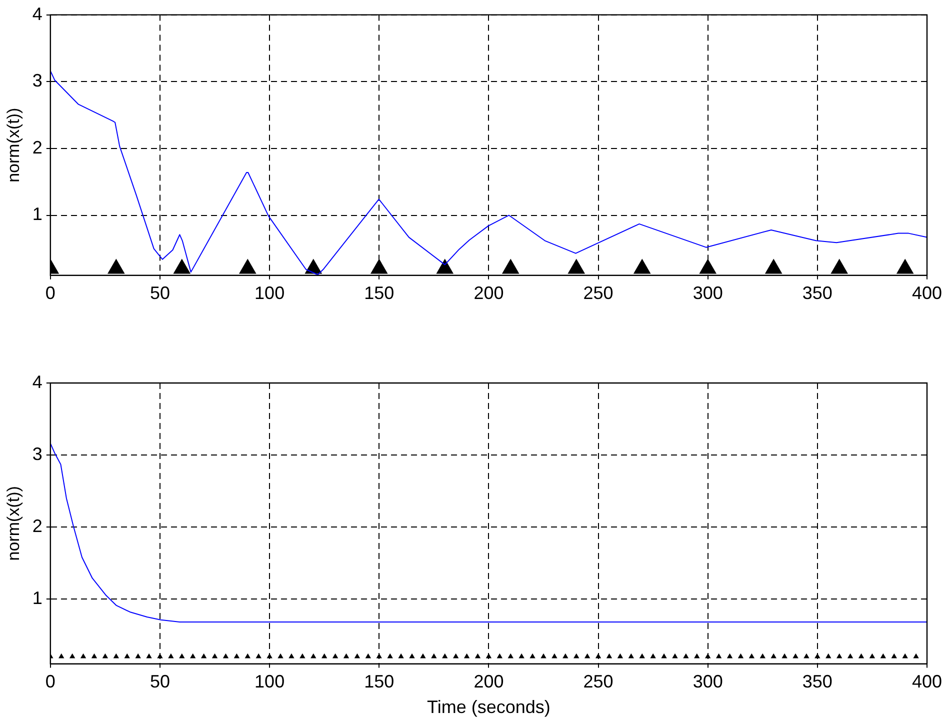  I want to click on x-axis-title: Time (seconds), so click(488, 707).